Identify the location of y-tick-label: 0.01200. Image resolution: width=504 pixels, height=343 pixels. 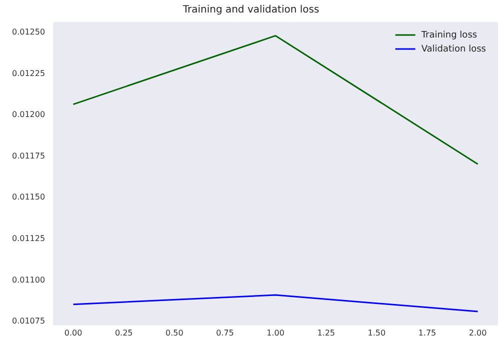
(29, 115).